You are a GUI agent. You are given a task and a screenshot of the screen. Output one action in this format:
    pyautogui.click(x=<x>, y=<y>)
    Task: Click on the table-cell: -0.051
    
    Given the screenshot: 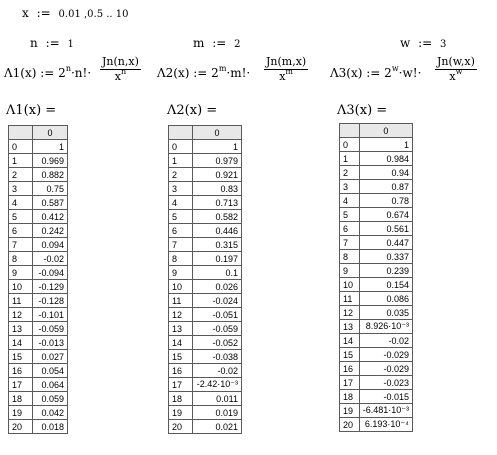 What is the action you would take?
    pyautogui.click(x=217, y=314)
    